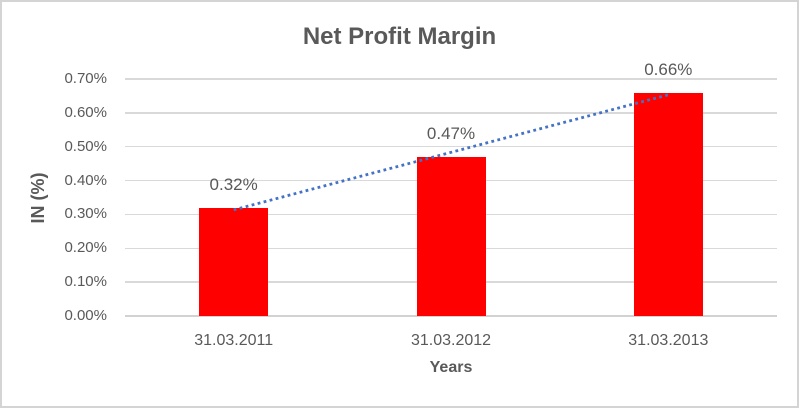 Image resolution: width=799 pixels, height=408 pixels. What do you see at coordinates (451, 133) in the screenshot?
I see `bar-data-label: 0.47%` at bounding box center [451, 133].